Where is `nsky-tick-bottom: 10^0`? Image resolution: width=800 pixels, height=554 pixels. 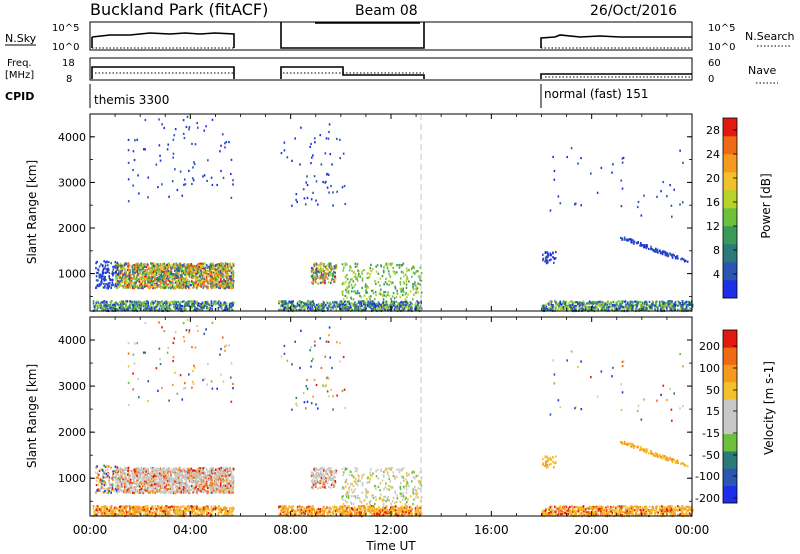
nsky-tick-bottom: 10^0 is located at coordinates (65, 47).